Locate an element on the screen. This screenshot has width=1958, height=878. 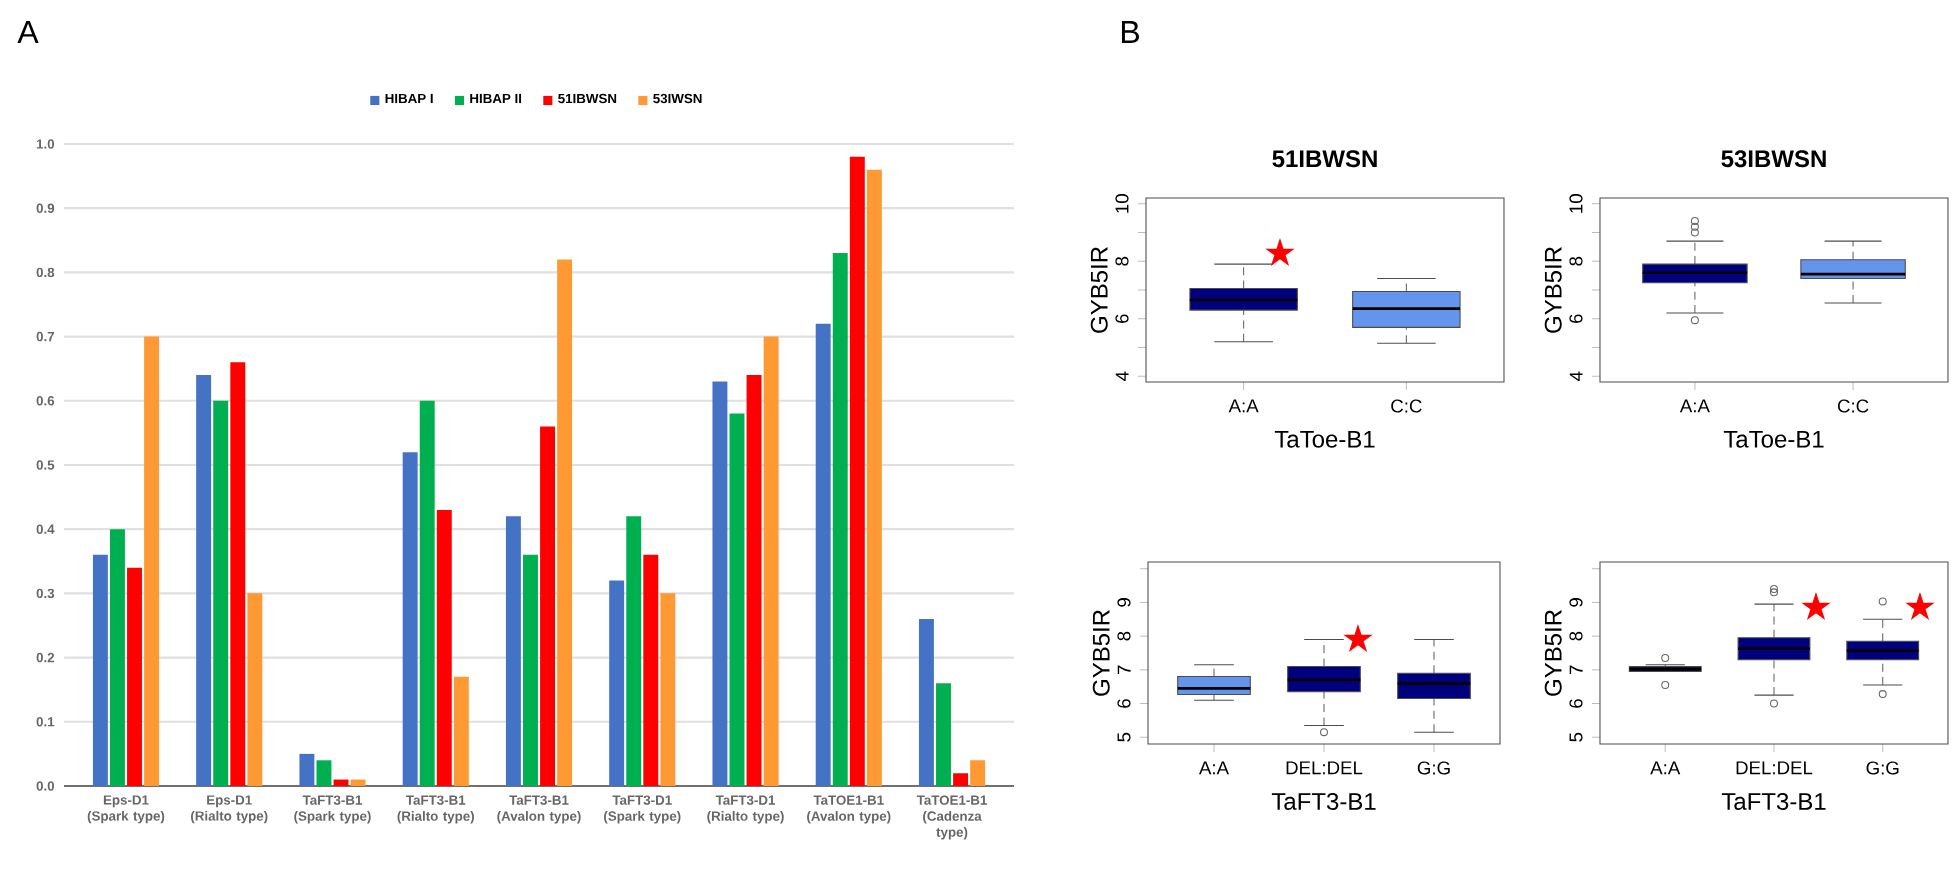
text: A is located at coordinates (28, 32).